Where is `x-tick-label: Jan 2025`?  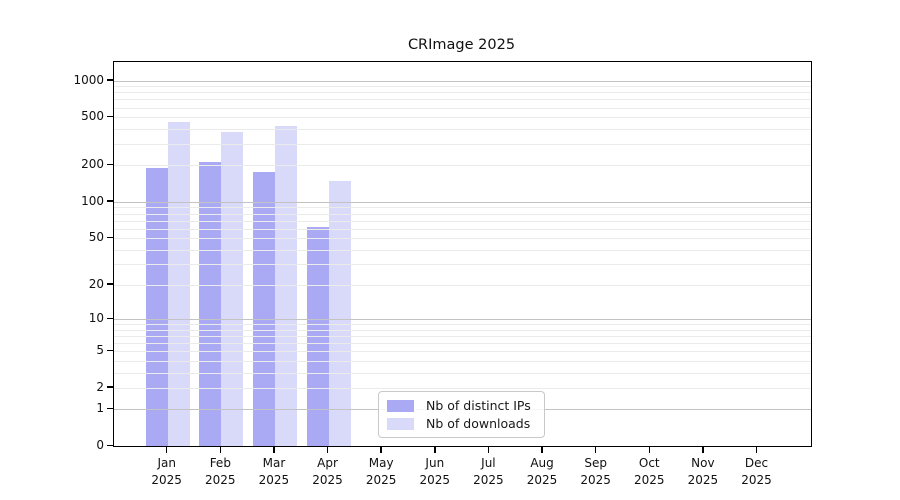 x-tick-label: Jan 2025 is located at coordinates (166, 471).